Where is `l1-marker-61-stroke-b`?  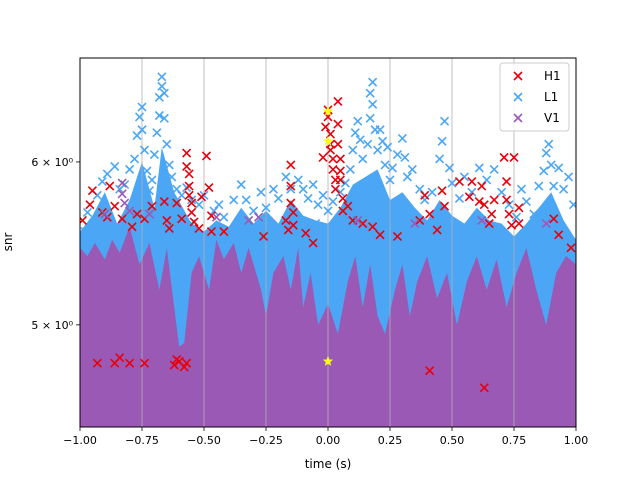 l1-marker-61-stroke-b is located at coordinates (360, 140).